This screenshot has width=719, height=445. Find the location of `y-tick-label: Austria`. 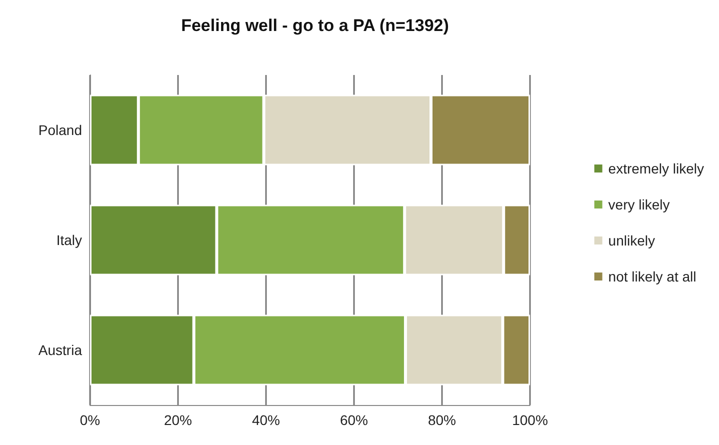

y-tick-label: Austria is located at coordinates (60, 350).